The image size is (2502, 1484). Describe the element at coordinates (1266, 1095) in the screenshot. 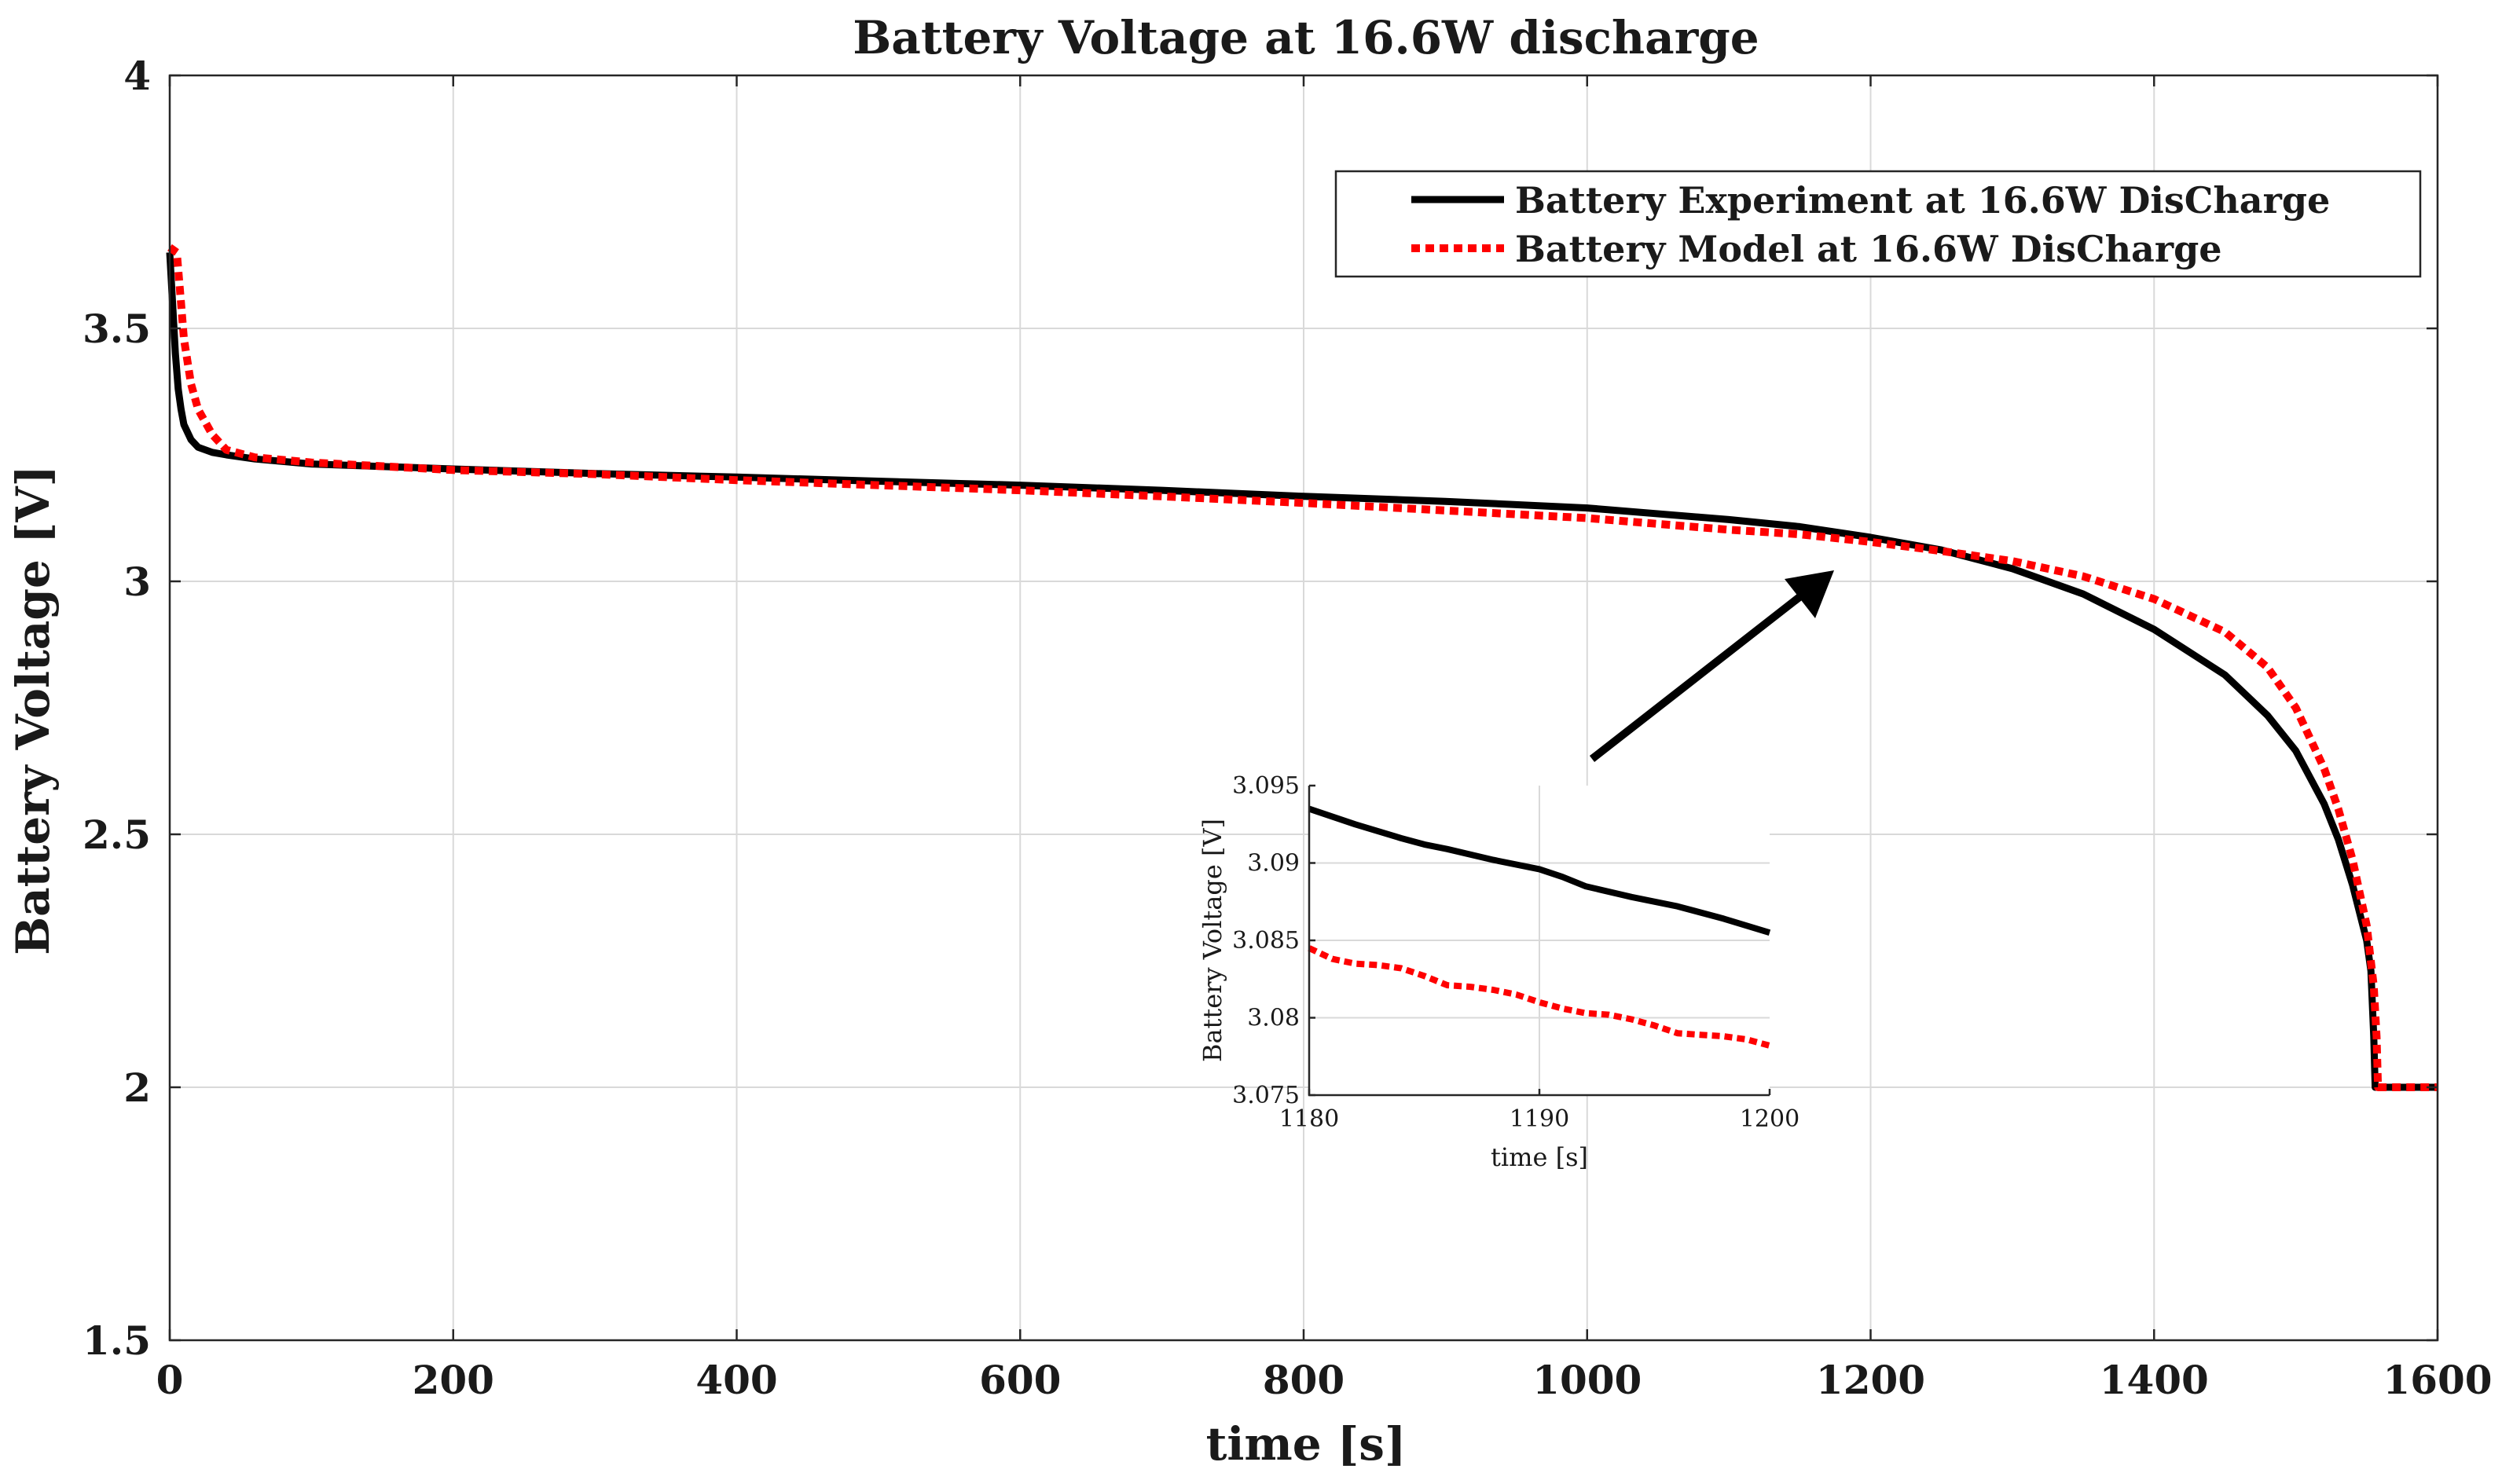

I see `inset-ytick-label-3.075: 3.075` at that location.